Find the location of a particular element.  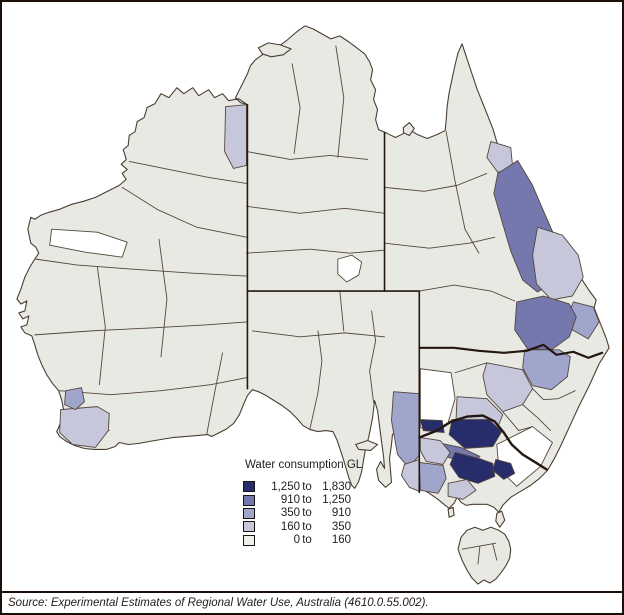

legend-row: 1,250 to 1,830 is located at coordinates (302, 486).